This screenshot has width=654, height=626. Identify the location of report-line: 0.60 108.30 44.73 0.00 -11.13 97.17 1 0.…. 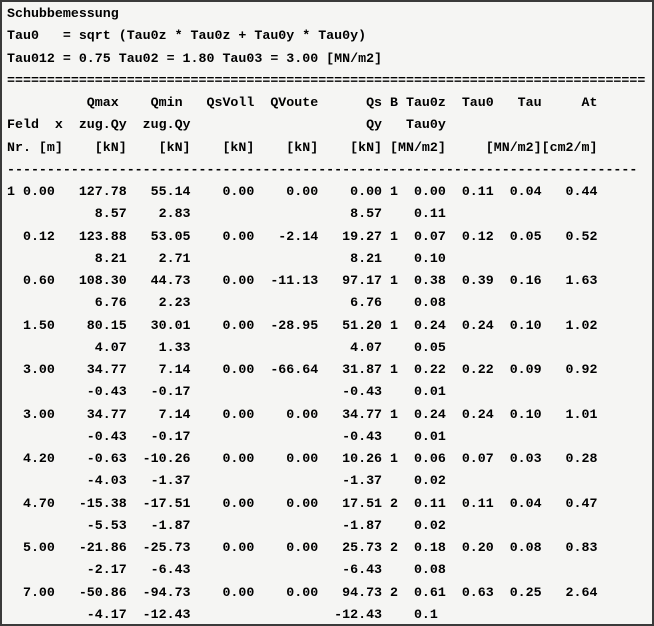
(302, 280).